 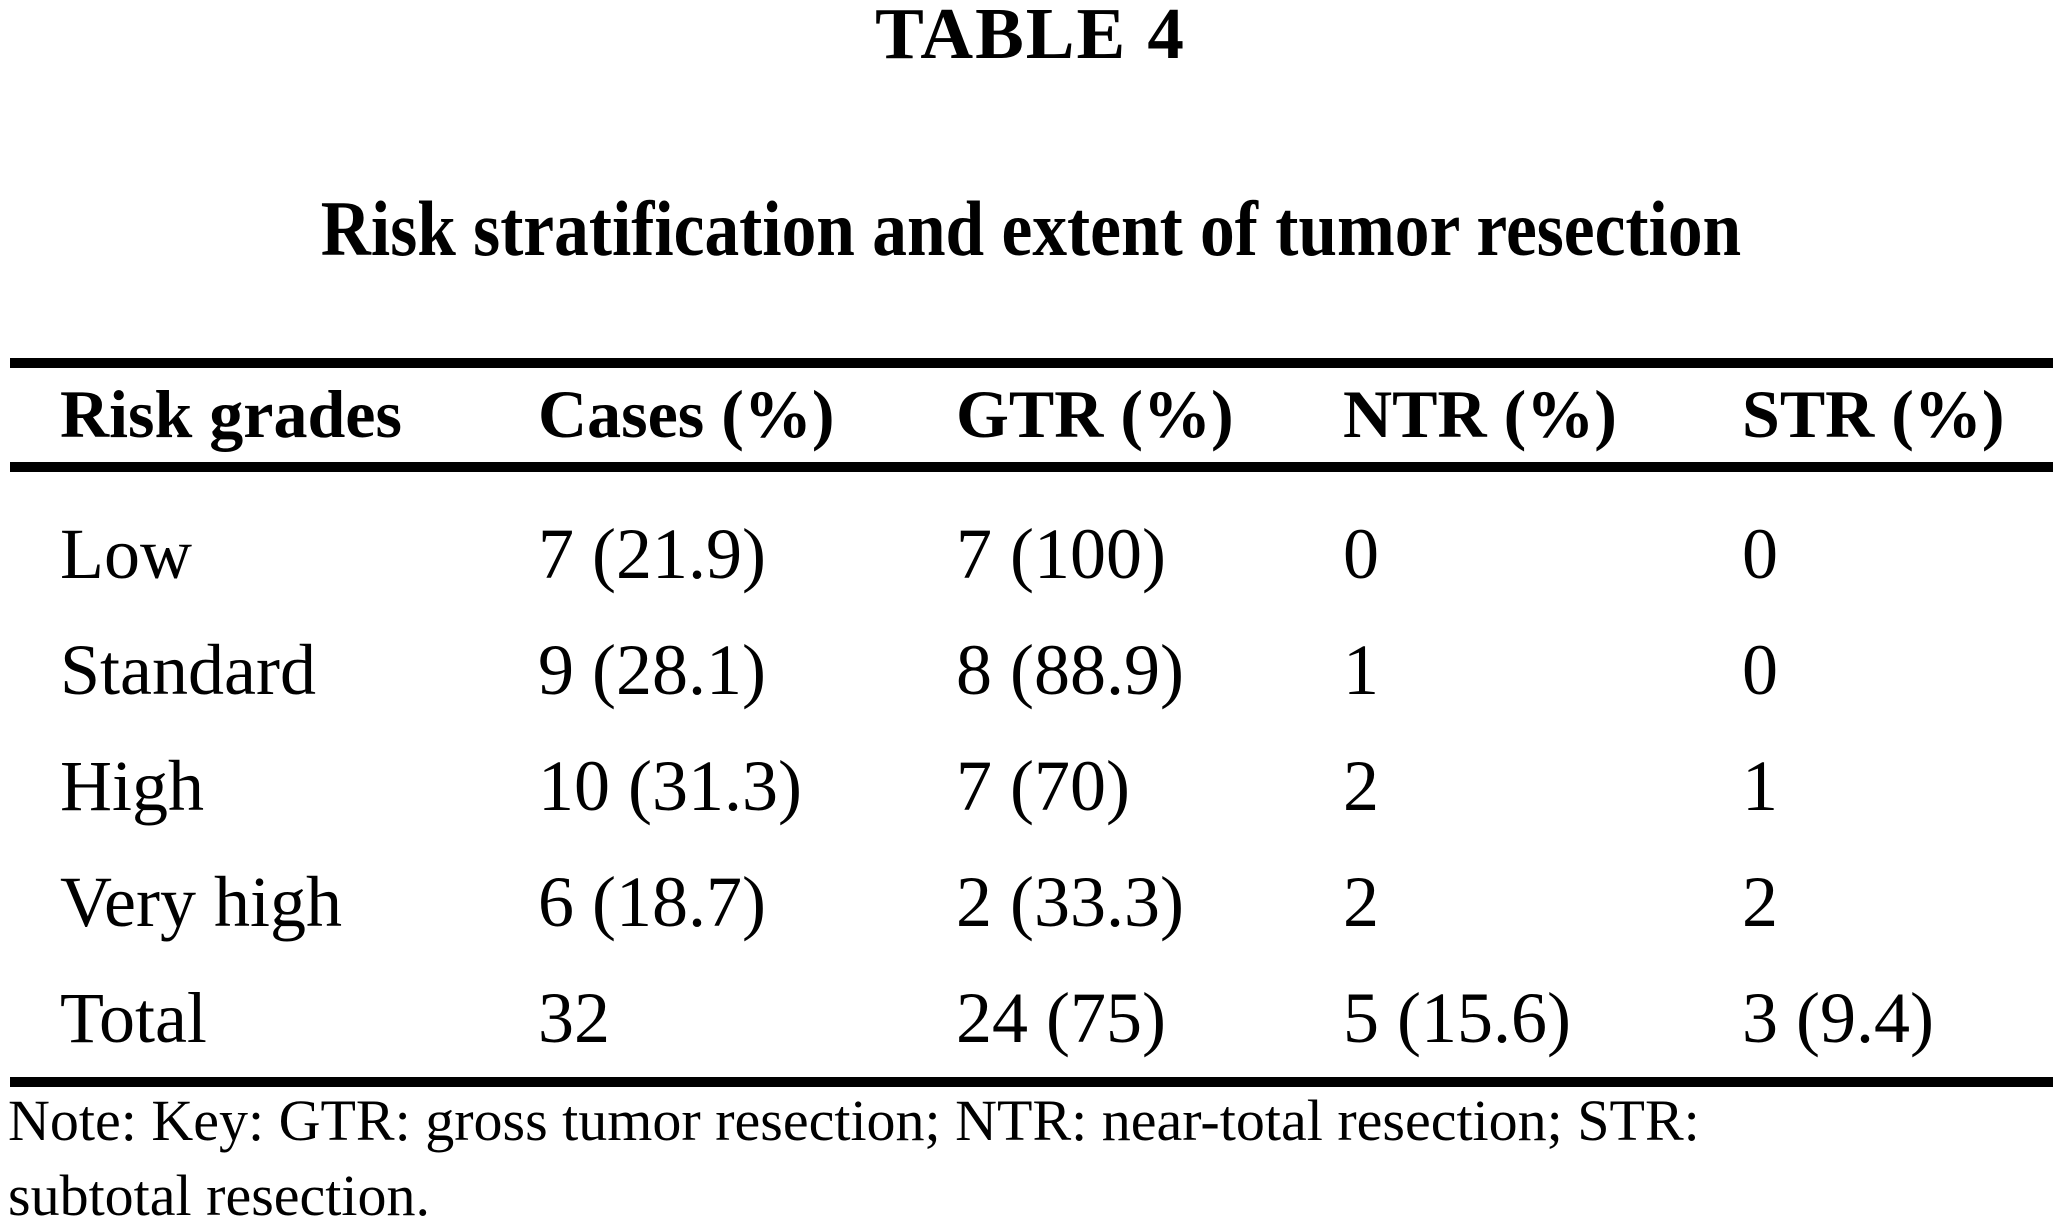 I want to click on header-cell-gtr: GTR (%), so click(x=1095, y=414).